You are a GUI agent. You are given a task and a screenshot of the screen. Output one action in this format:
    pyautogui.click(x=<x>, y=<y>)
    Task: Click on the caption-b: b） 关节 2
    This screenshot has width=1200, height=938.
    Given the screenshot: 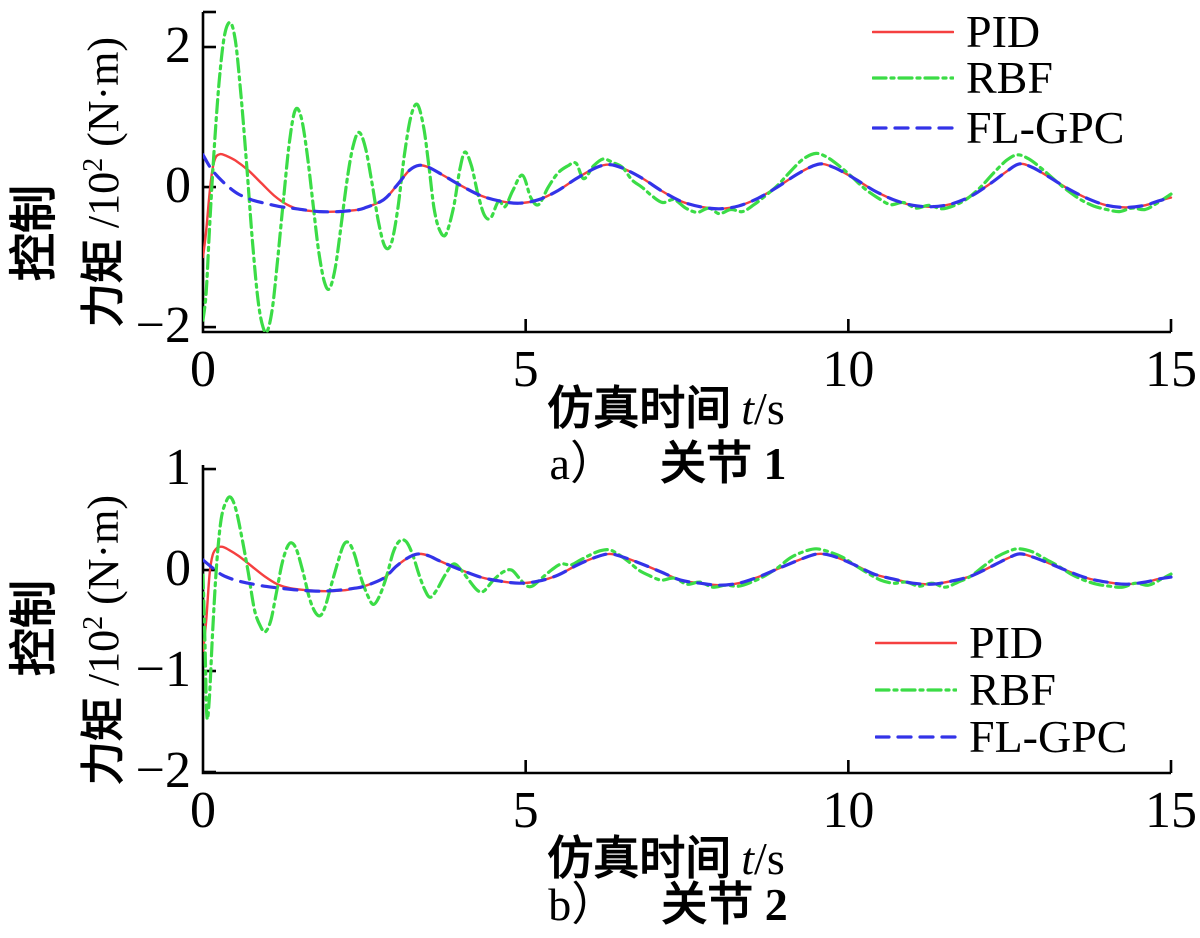 What is the action you would take?
    pyautogui.click(x=668, y=905)
    